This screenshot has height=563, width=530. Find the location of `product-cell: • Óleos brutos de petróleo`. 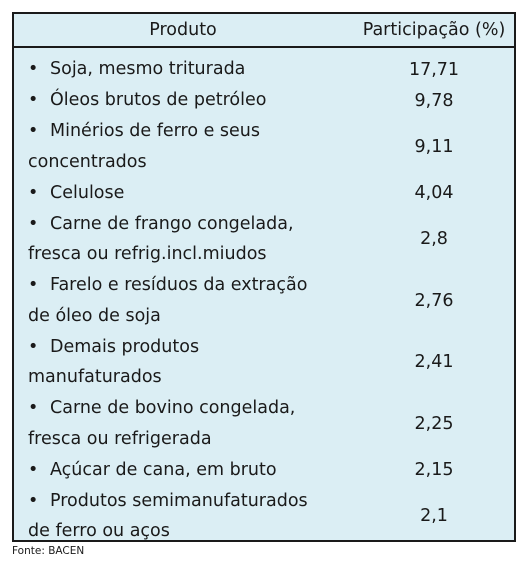

product-cell: • Óleos brutos de petróleo is located at coordinates (193, 100).